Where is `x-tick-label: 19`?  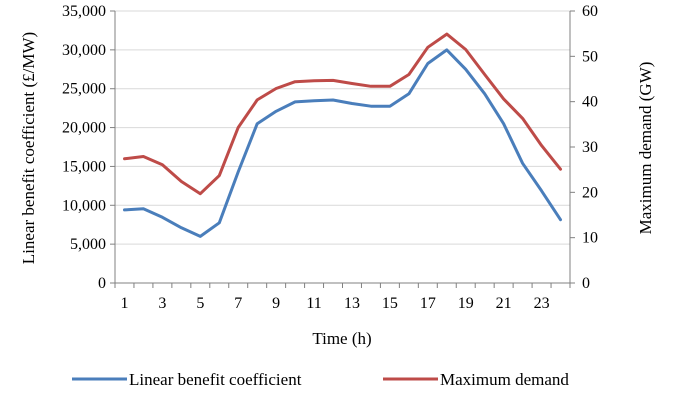 x-tick-label: 19 is located at coordinates (466, 303).